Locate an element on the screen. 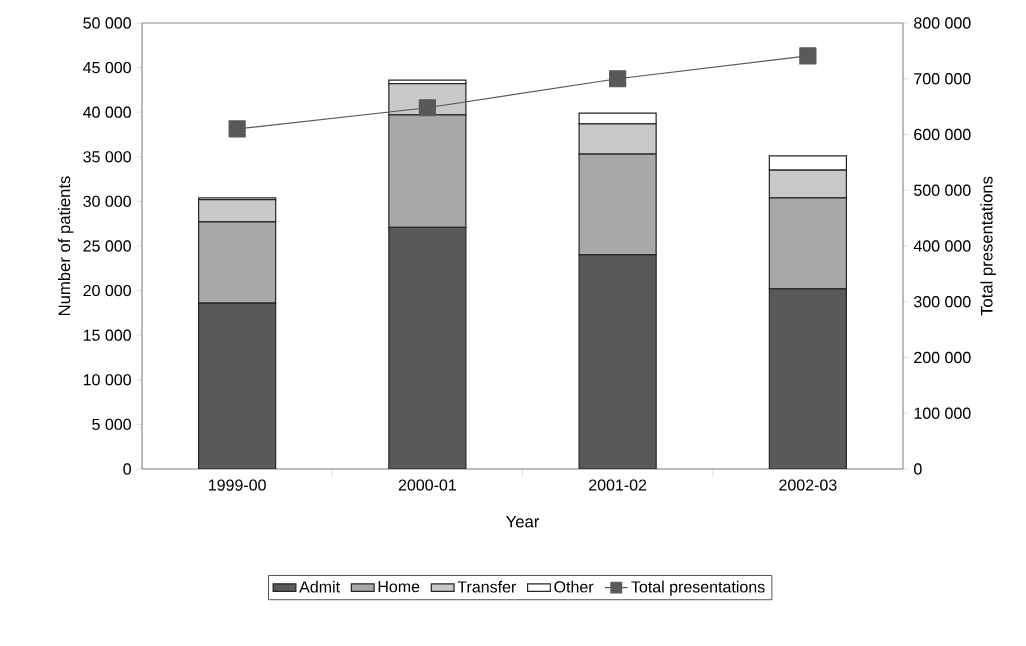 The height and width of the screenshot is (646, 1026). legend-label: Admit is located at coordinates (319, 586).